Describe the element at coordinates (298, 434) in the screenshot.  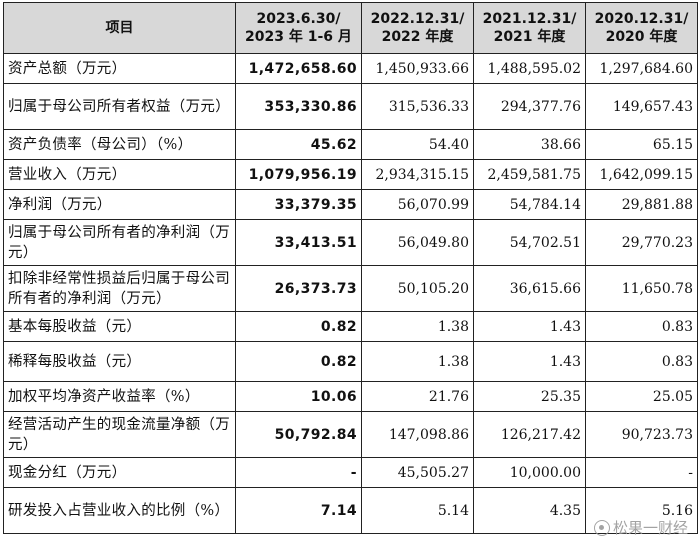
I see `cell-2023h1: 50,792.84` at that location.